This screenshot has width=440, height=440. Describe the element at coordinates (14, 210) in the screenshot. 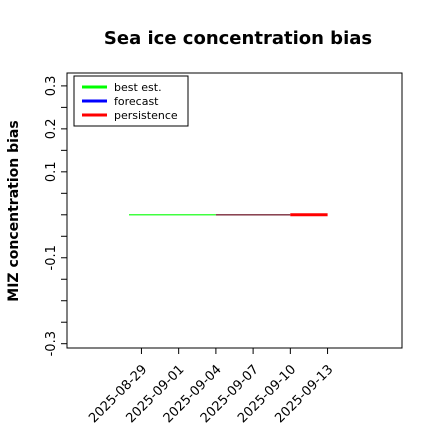

I see `y-axis-label: MIZ concentration bias` at that location.